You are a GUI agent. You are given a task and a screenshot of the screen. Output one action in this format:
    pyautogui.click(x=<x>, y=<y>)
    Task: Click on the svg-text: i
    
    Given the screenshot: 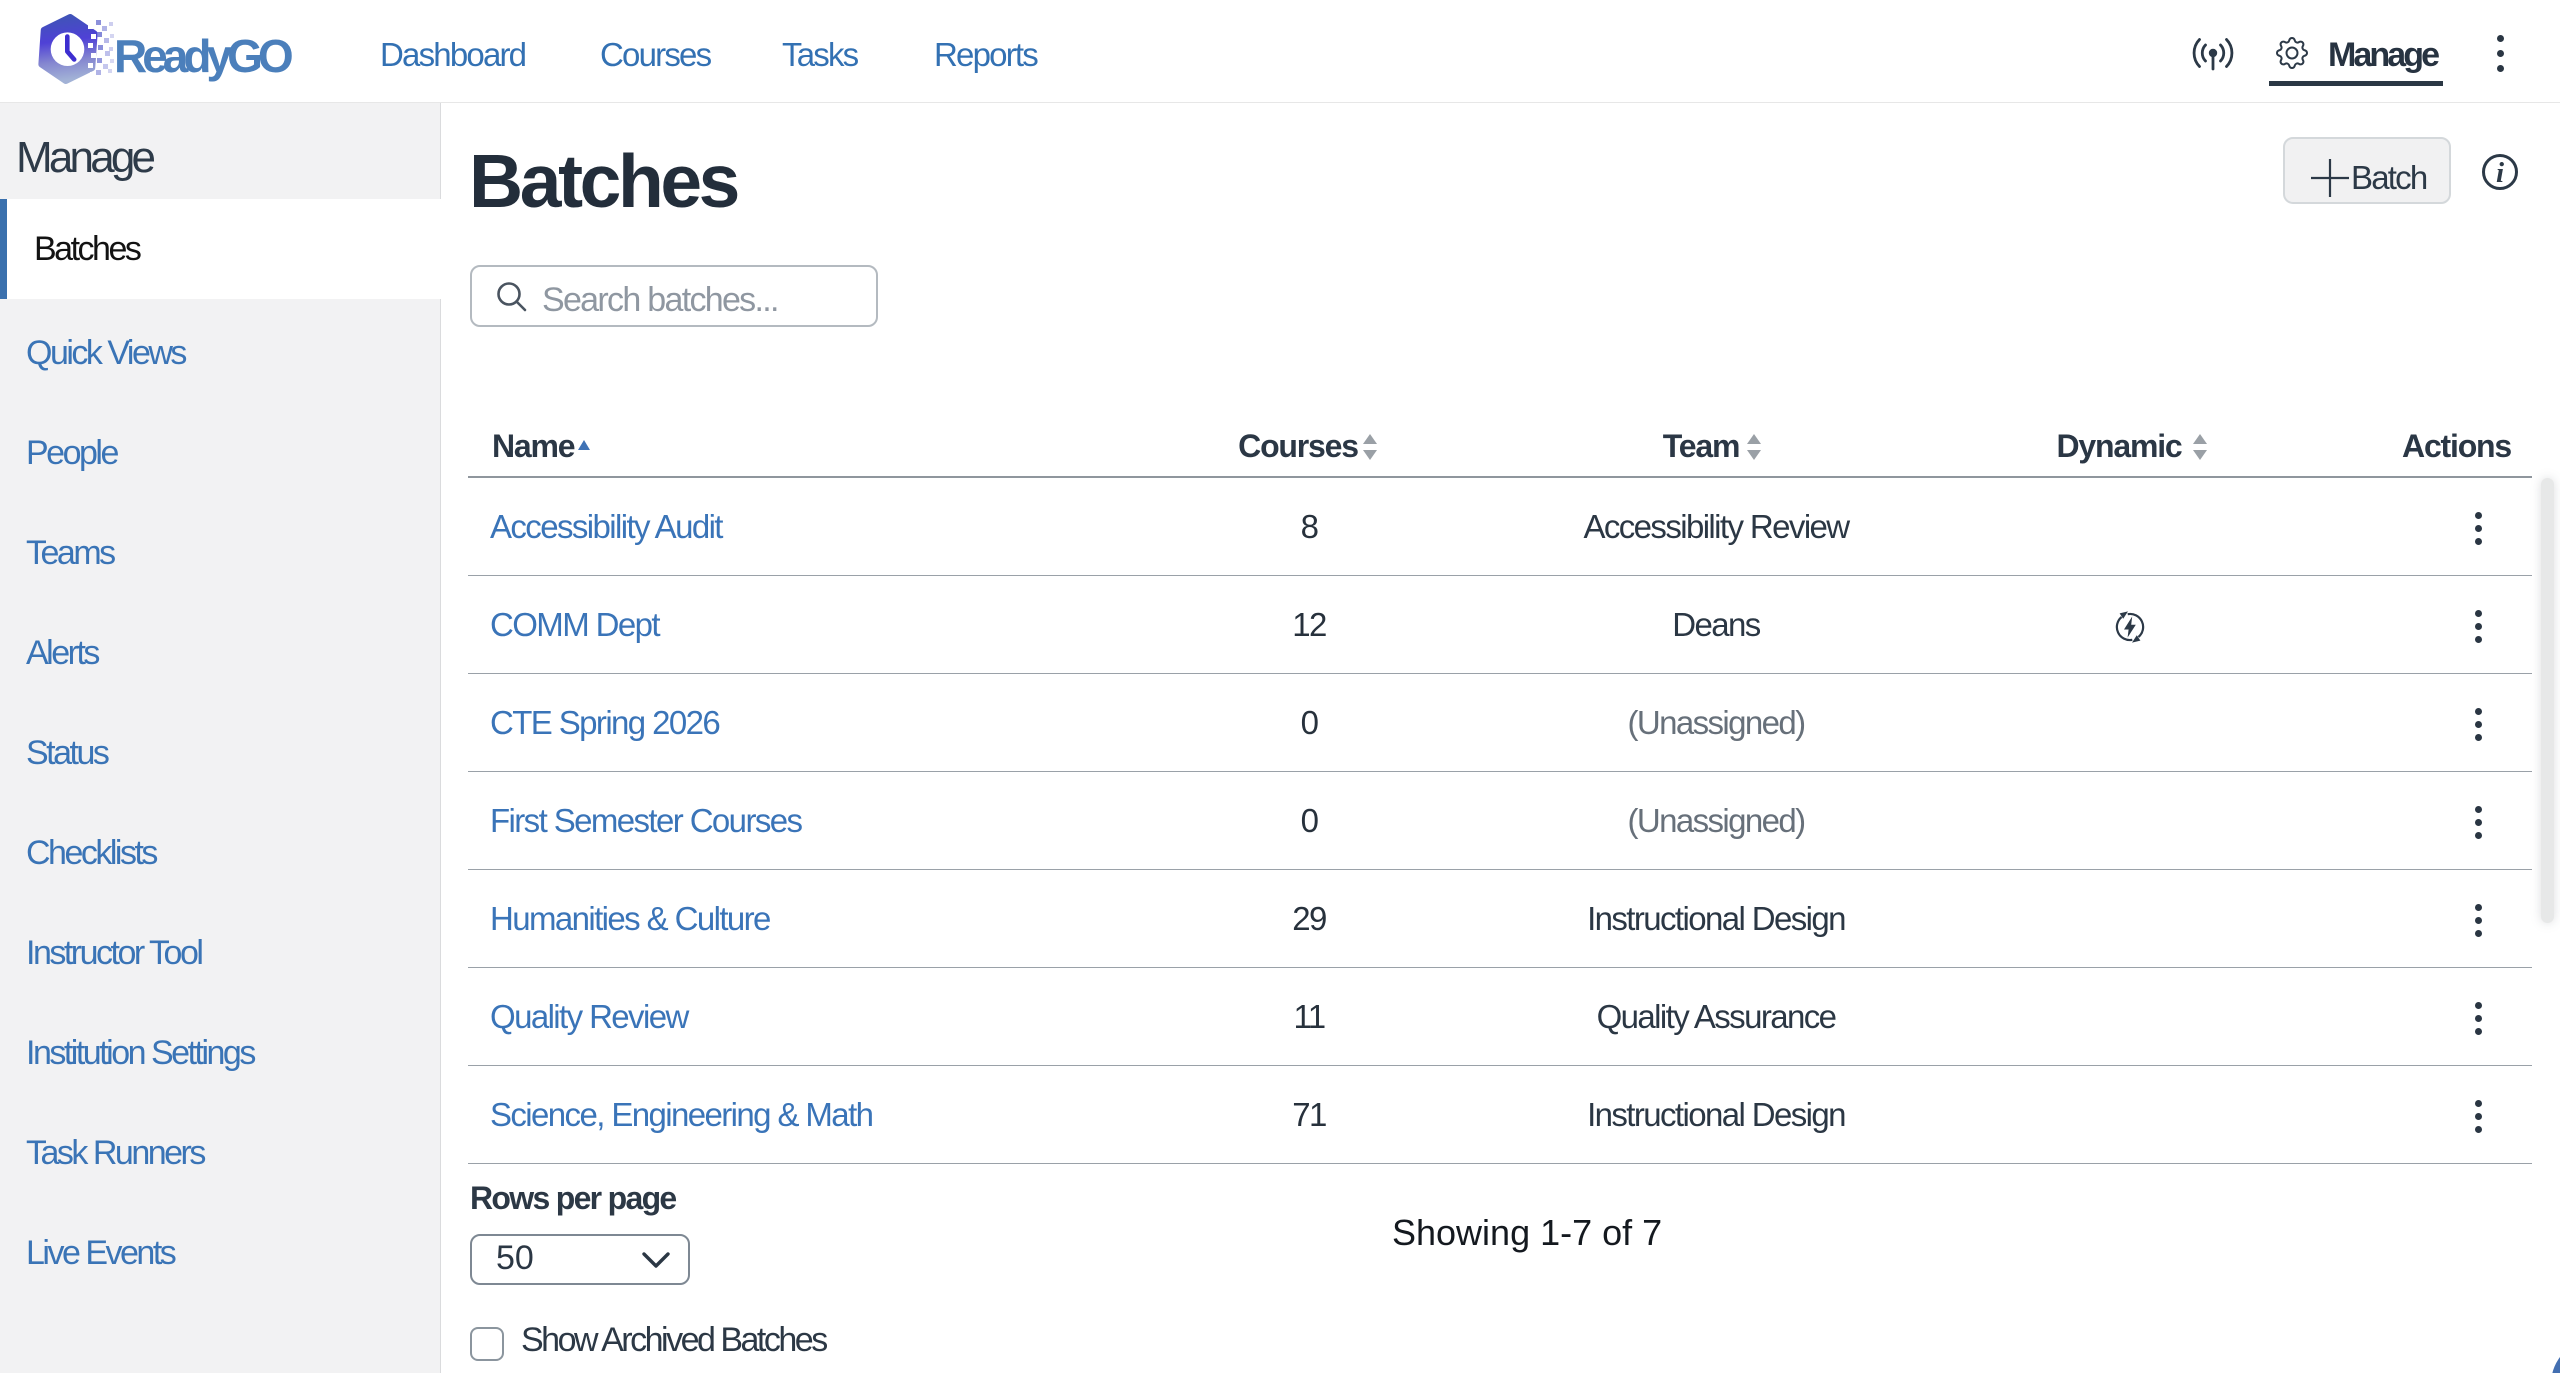 What is the action you would take?
    pyautogui.click(x=2500, y=173)
    